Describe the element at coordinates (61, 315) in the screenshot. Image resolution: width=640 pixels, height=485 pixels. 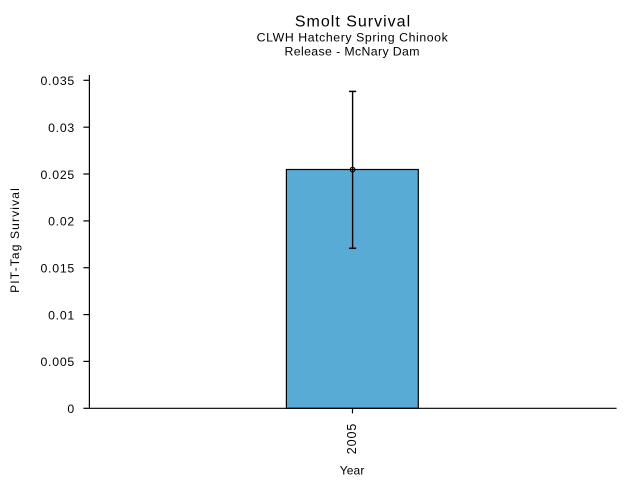
I see `svg-text: 0.01` at that location.